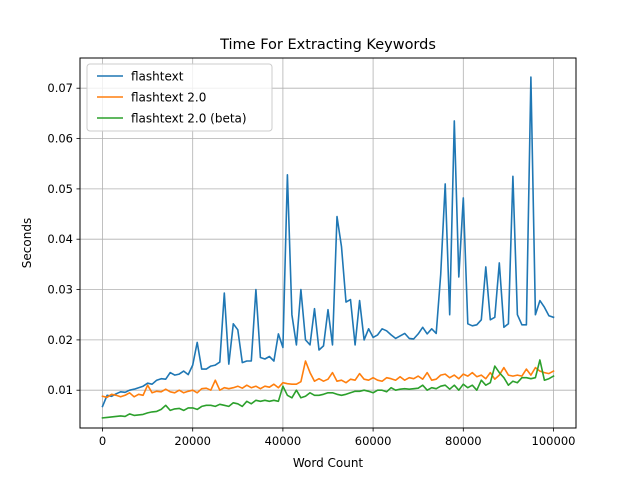 The width and height of the screenshot is (640, 480). I want to click on y-tick-label: 0.01, so click(60, 390).